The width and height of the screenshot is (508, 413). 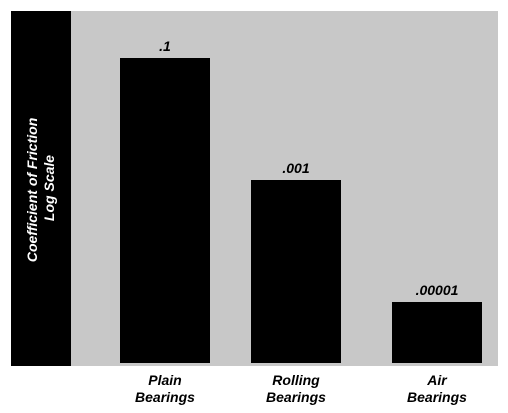 I want to click on y-axis-label-line-2: Log Scale, so click(x=49, y=188).